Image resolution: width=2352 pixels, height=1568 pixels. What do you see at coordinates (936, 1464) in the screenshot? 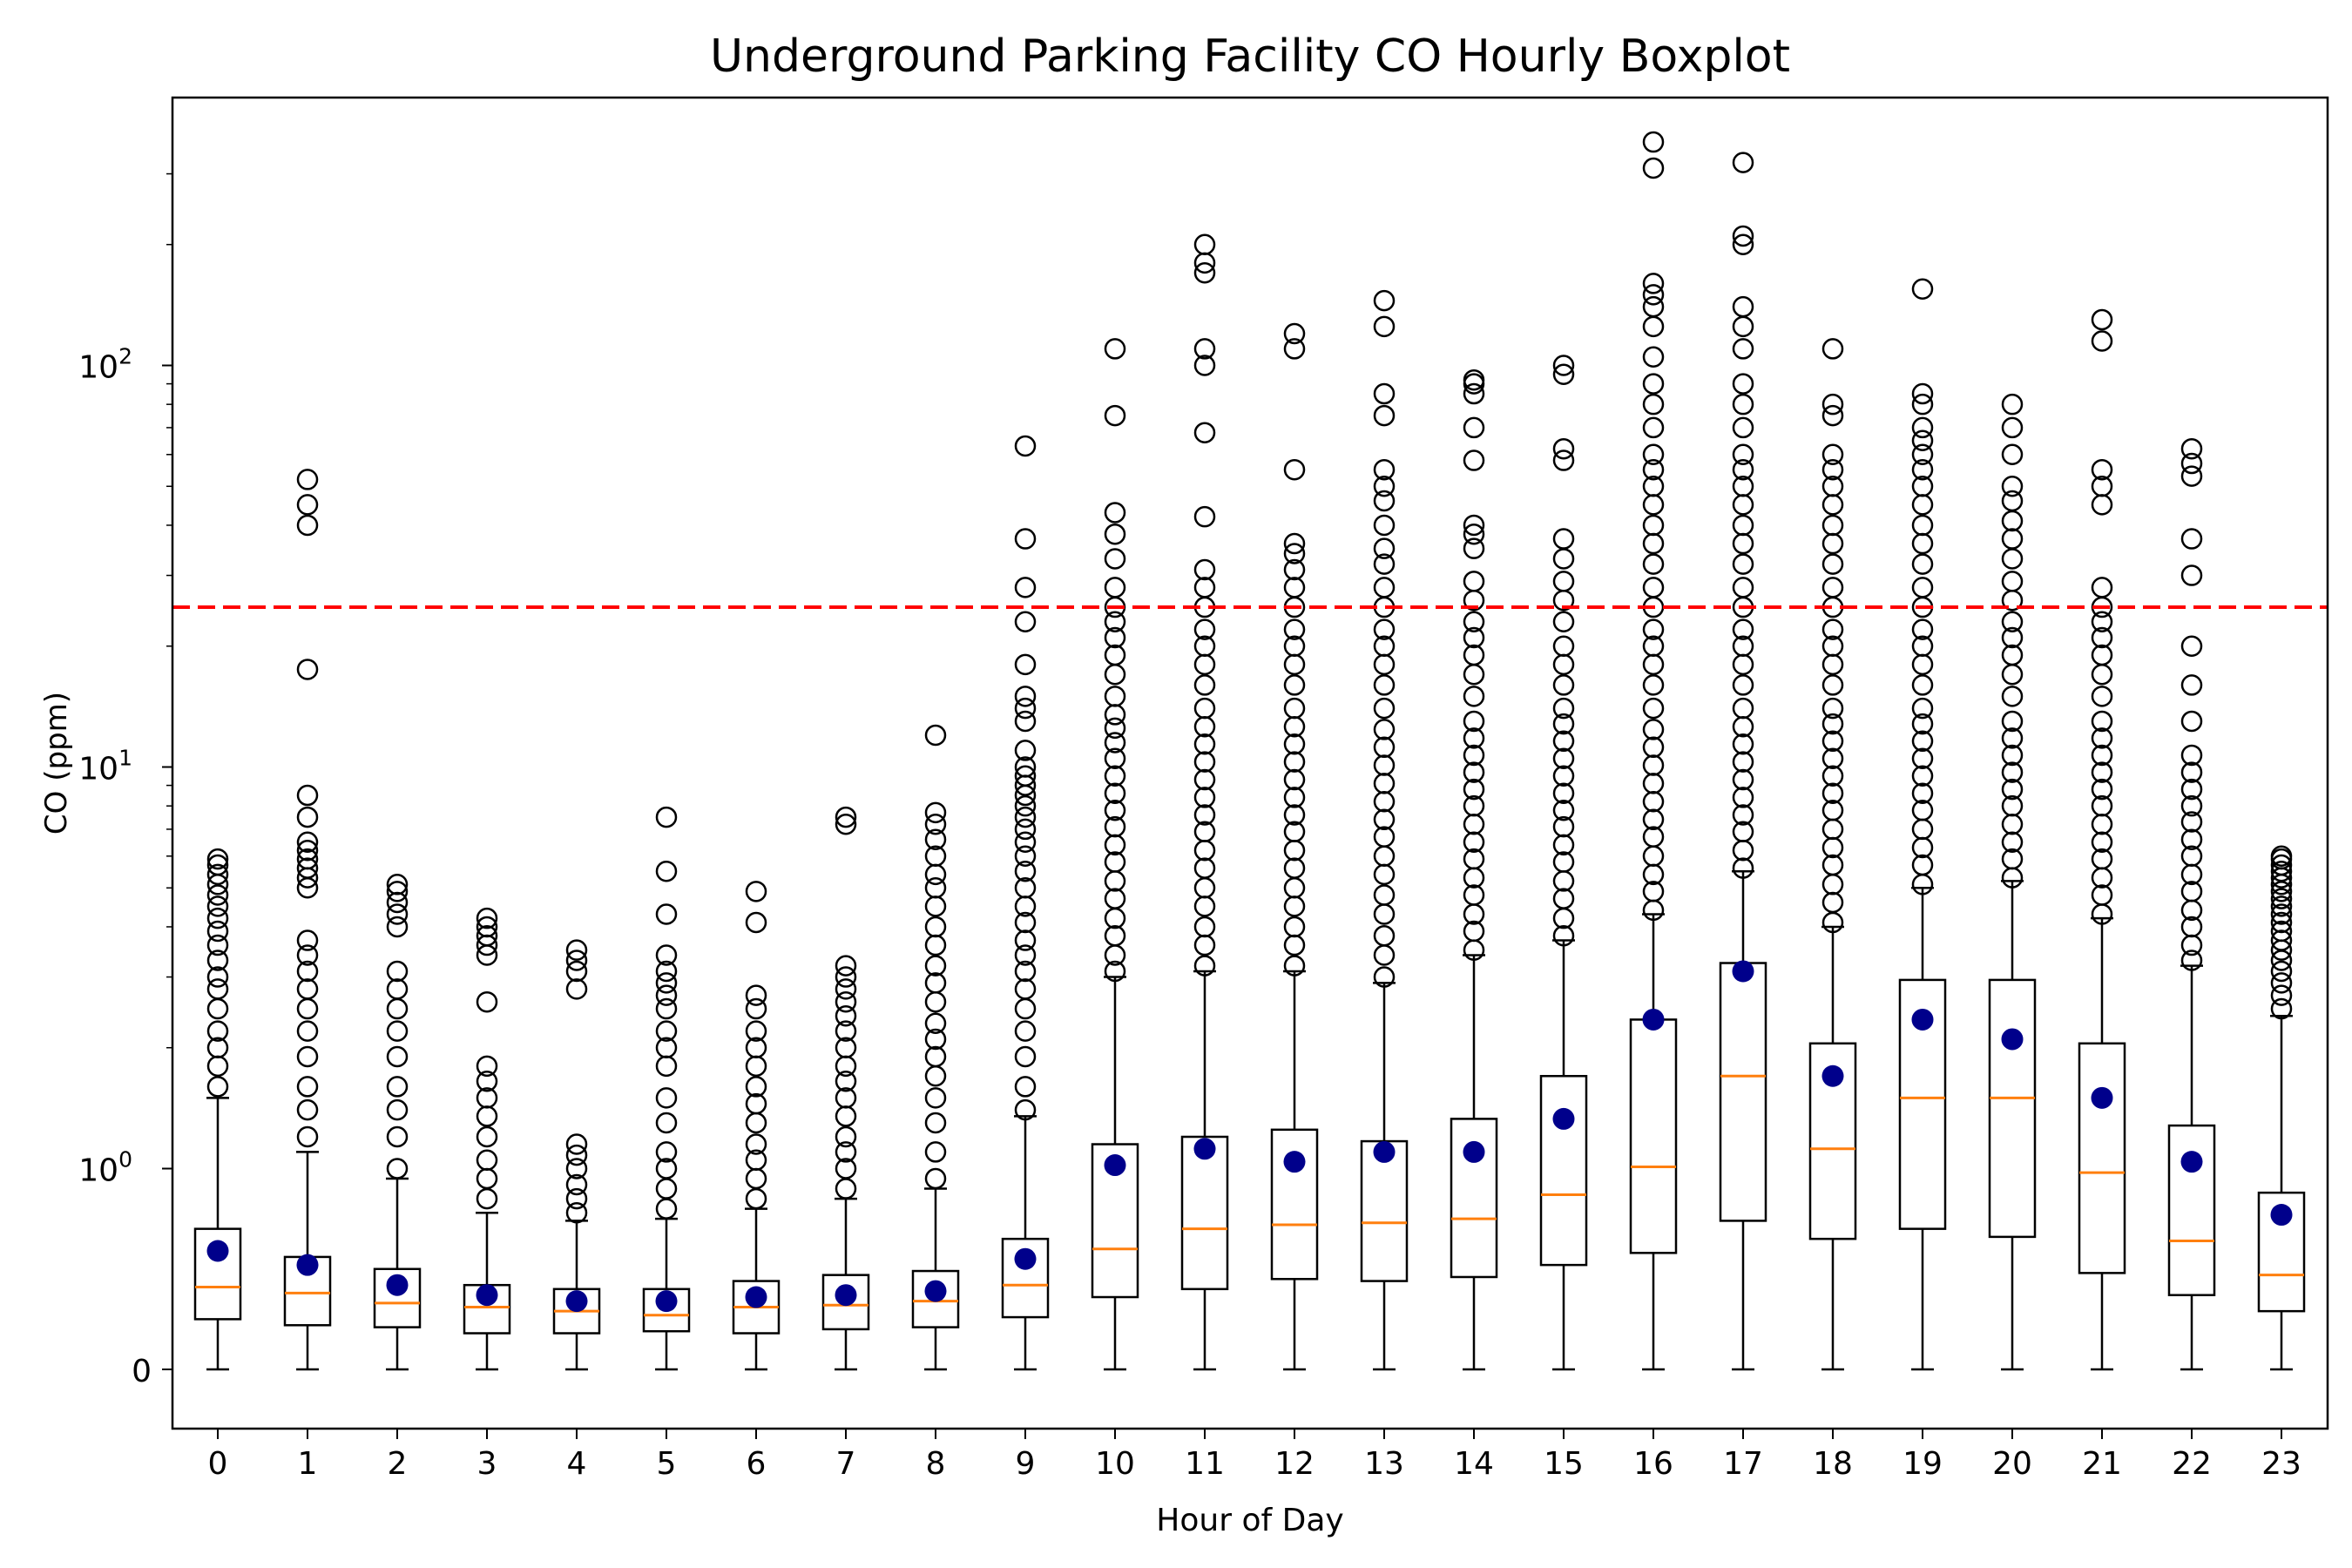
I see `x-tick-label: 8` at bounding box center [936, 1464].